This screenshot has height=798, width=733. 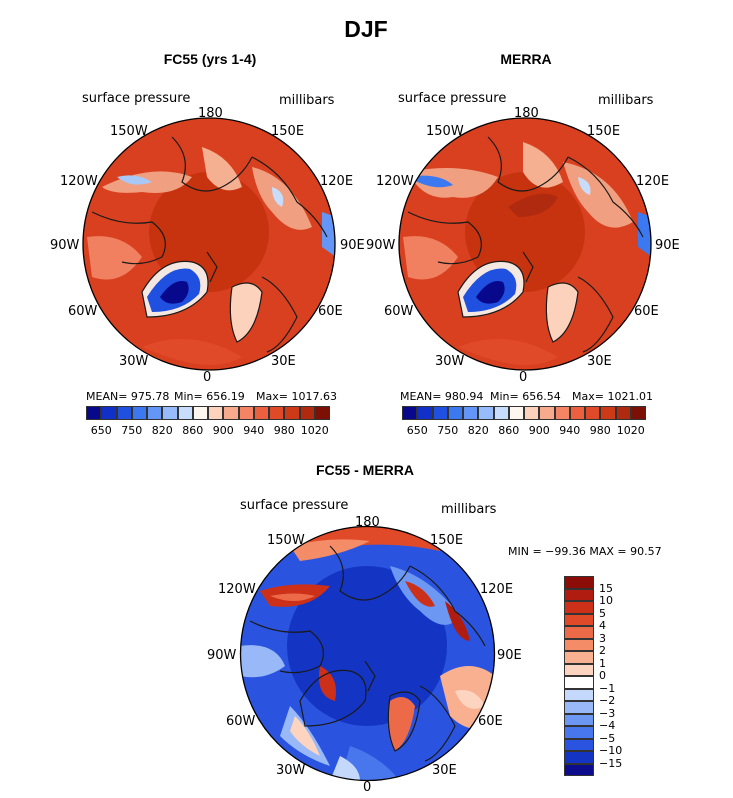 What do you see at coordinates (366, 29) in the screenshot?
I see `figure-title: DJF` at bounding box center [366, 29].